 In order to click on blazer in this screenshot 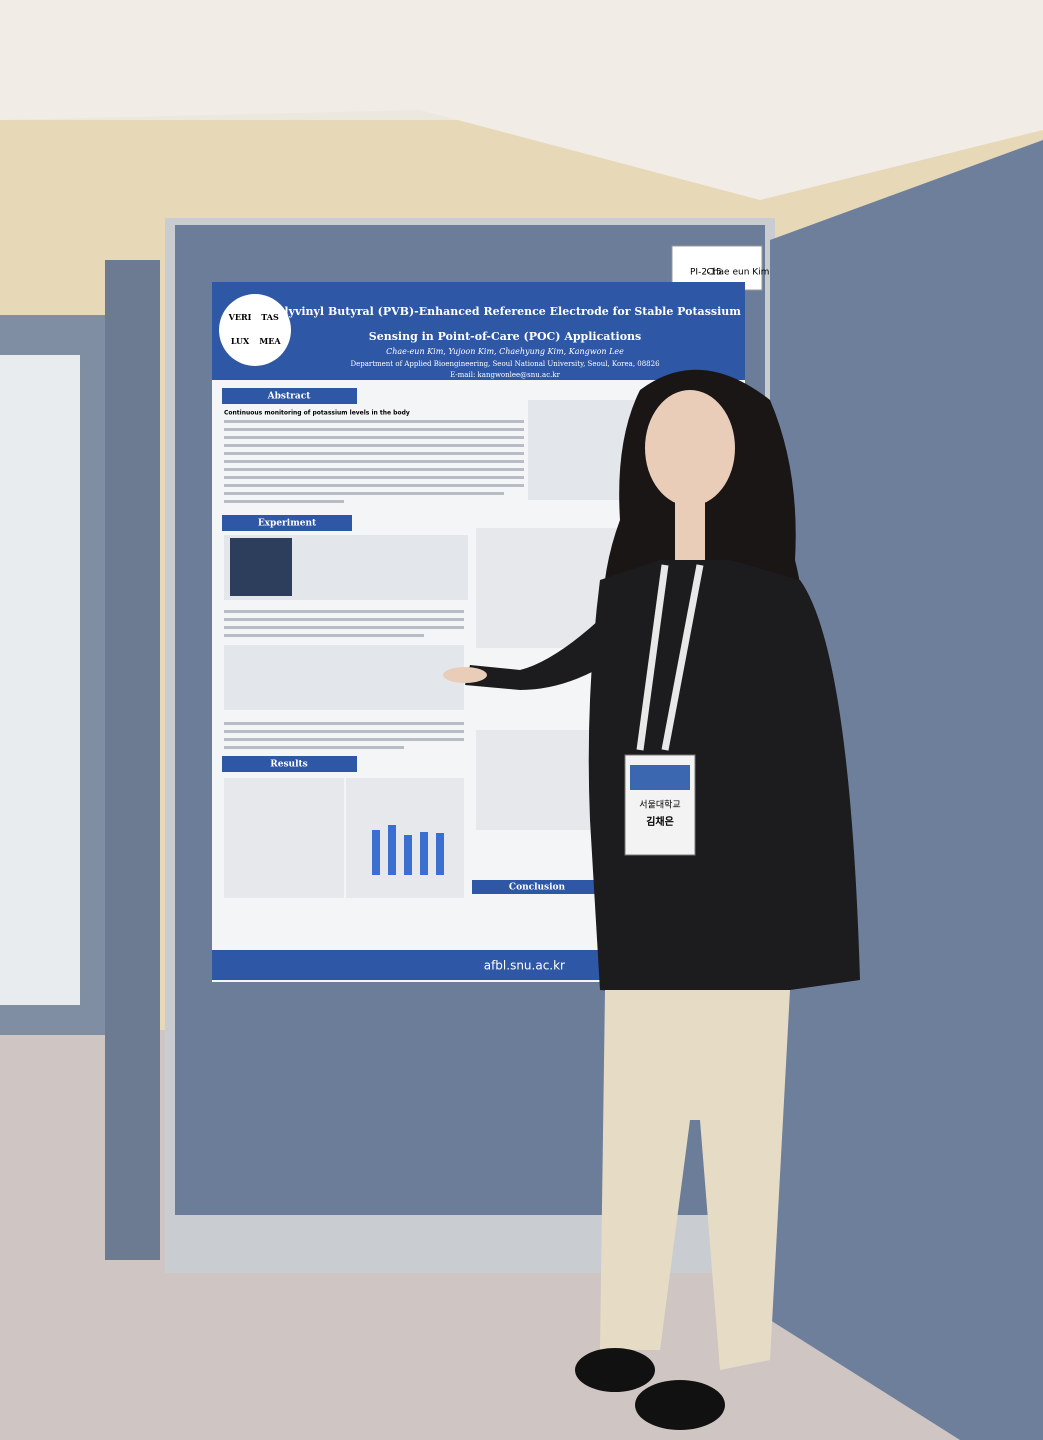, I will do `click(724, 780)`.